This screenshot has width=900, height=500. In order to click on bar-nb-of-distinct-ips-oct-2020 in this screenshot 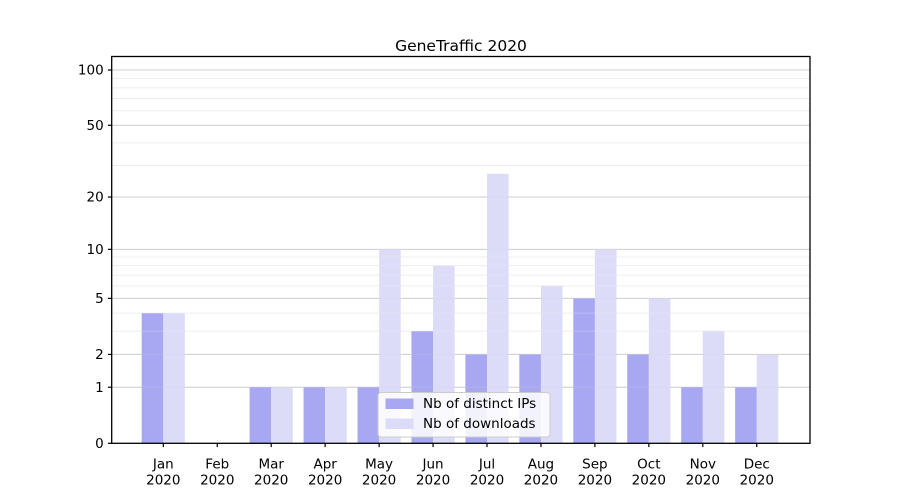, I will do `click(638, 399)`.